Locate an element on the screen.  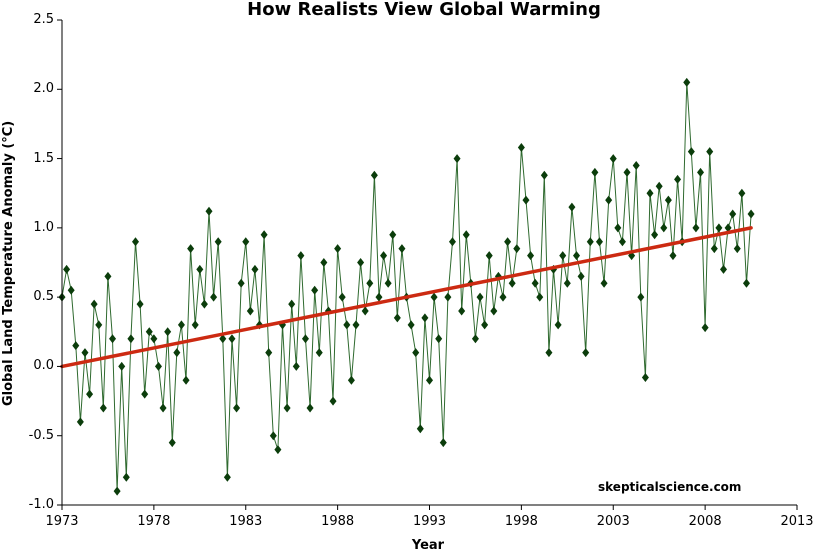
x-axis-label: Year is located at coordinates (428, 545).